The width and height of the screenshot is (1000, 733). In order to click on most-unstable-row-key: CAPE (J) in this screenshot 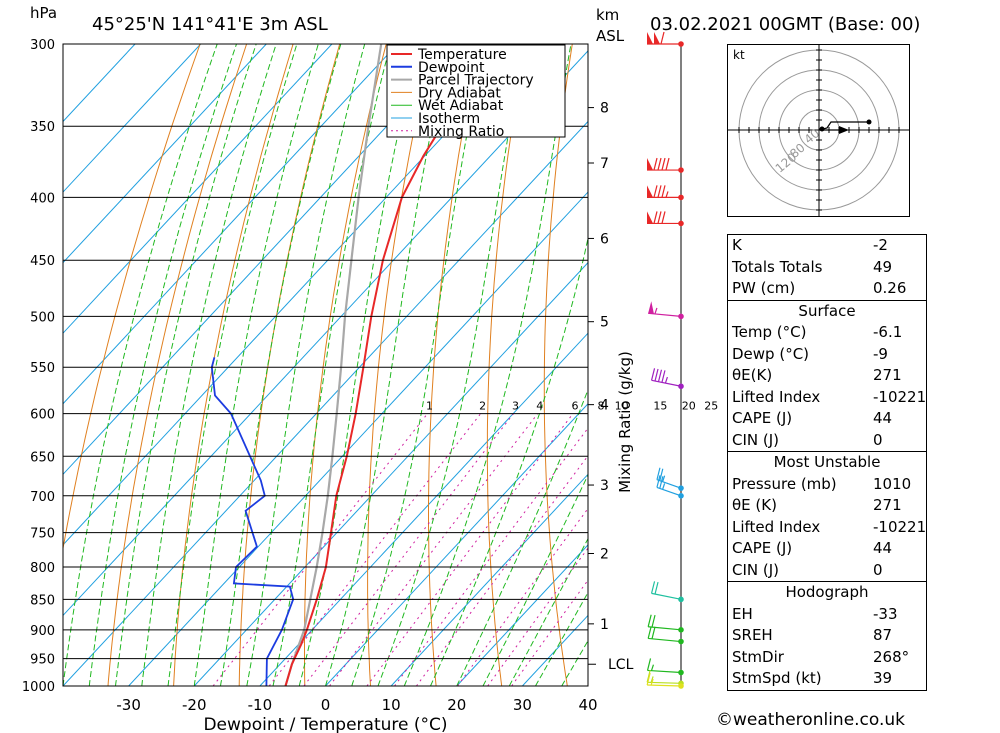, I will do `click(762, 548)`.